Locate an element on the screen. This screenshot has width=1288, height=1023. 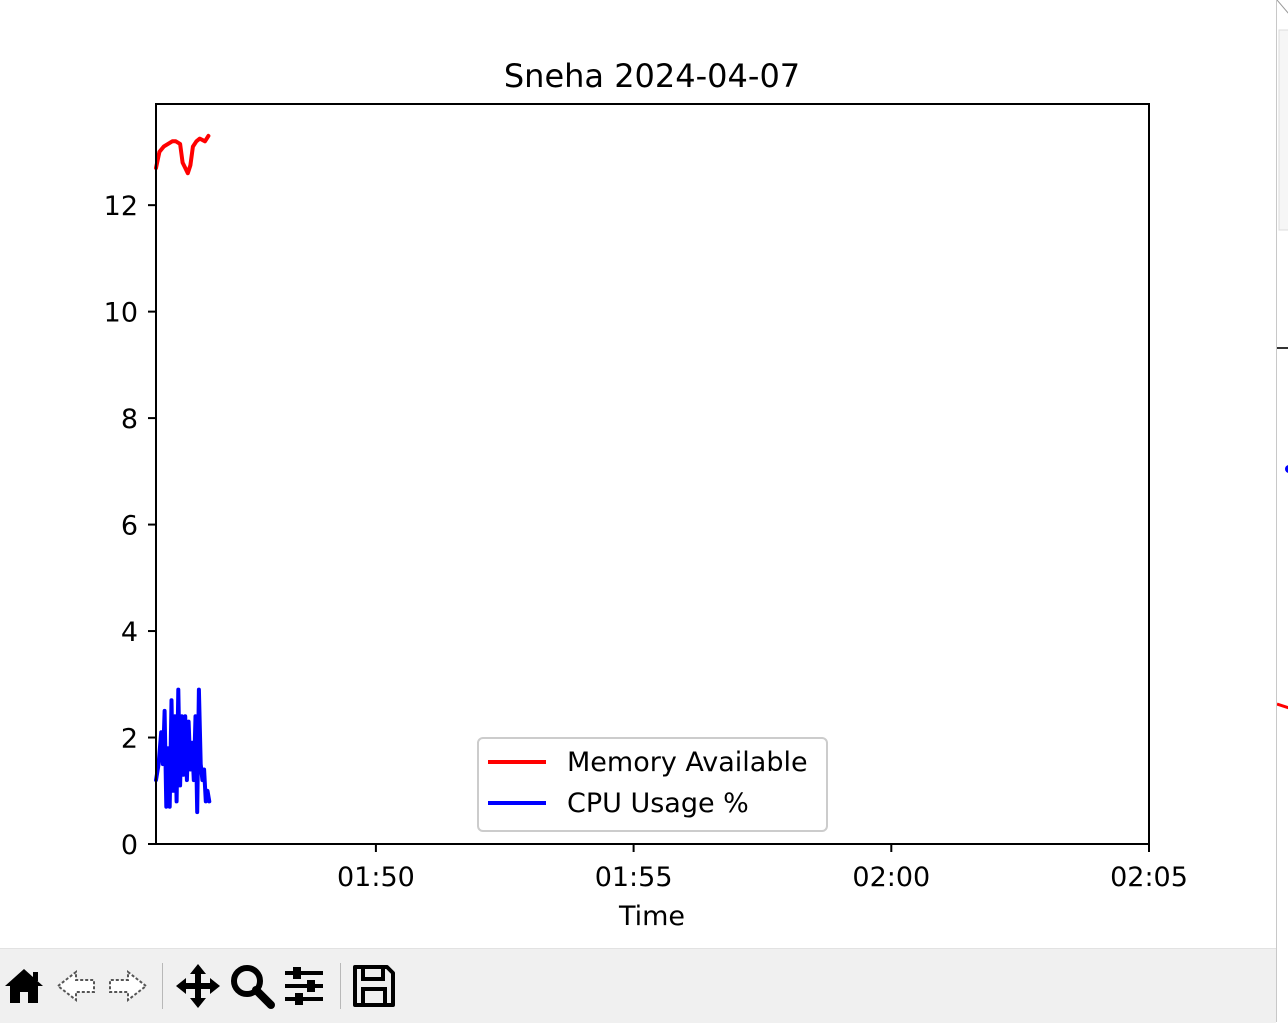
save-button is located at coordinates (374, 986).